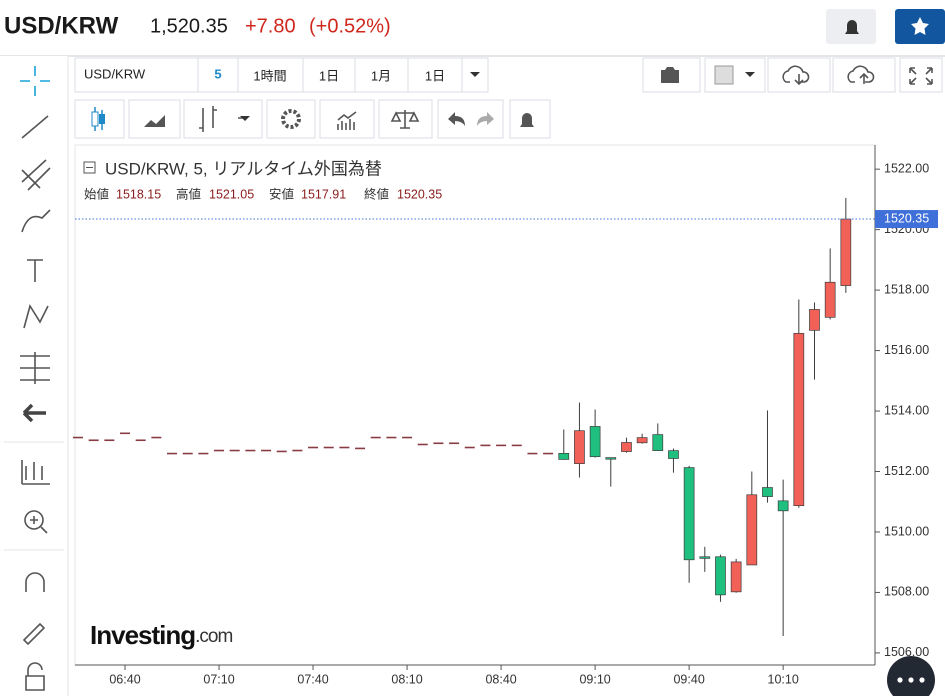  I want to click on candle-icon-body, so click(95, 119).